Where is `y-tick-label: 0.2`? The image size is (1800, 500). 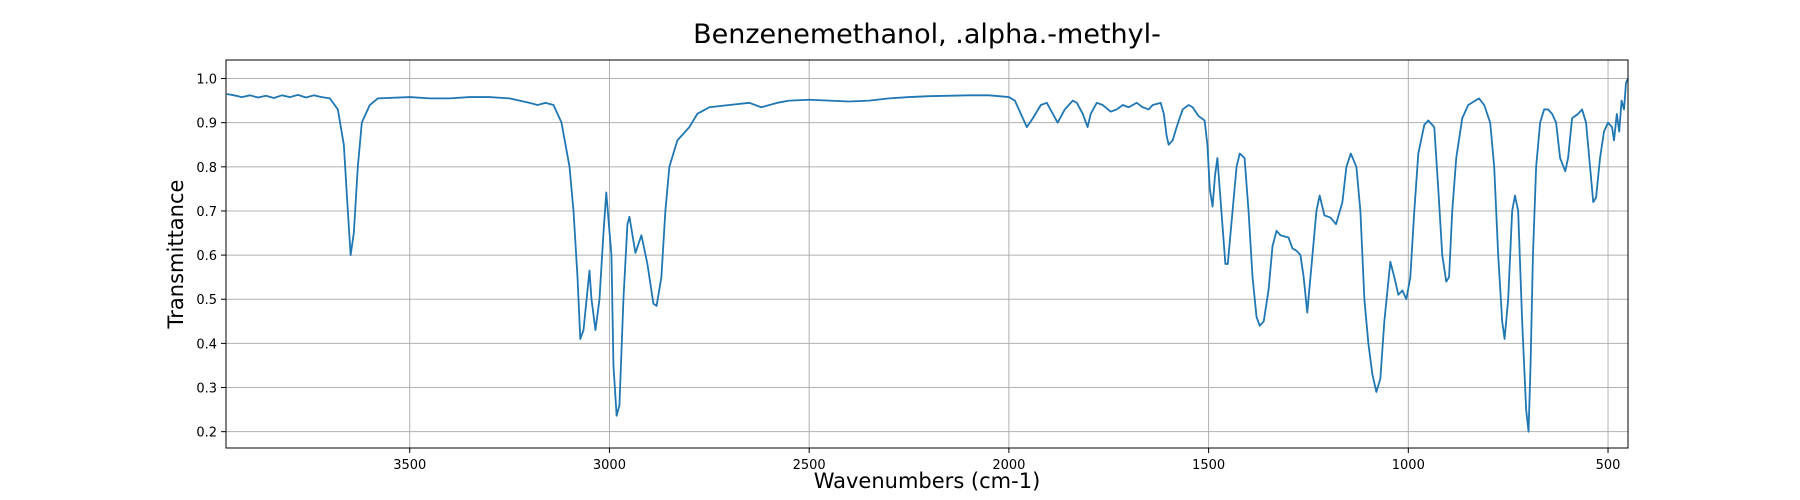 y-tick-label: 0.2 is located at coordinates (206, 433).